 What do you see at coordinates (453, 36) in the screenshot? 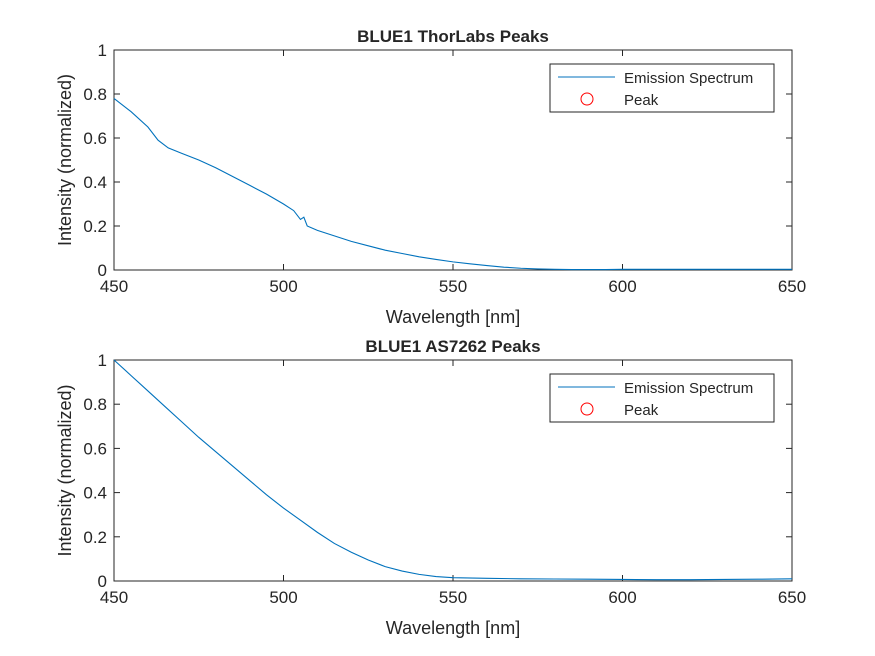
I see `chart-title: BLUE1 ThorLabs Peaks` at bounding box center [453, 36].